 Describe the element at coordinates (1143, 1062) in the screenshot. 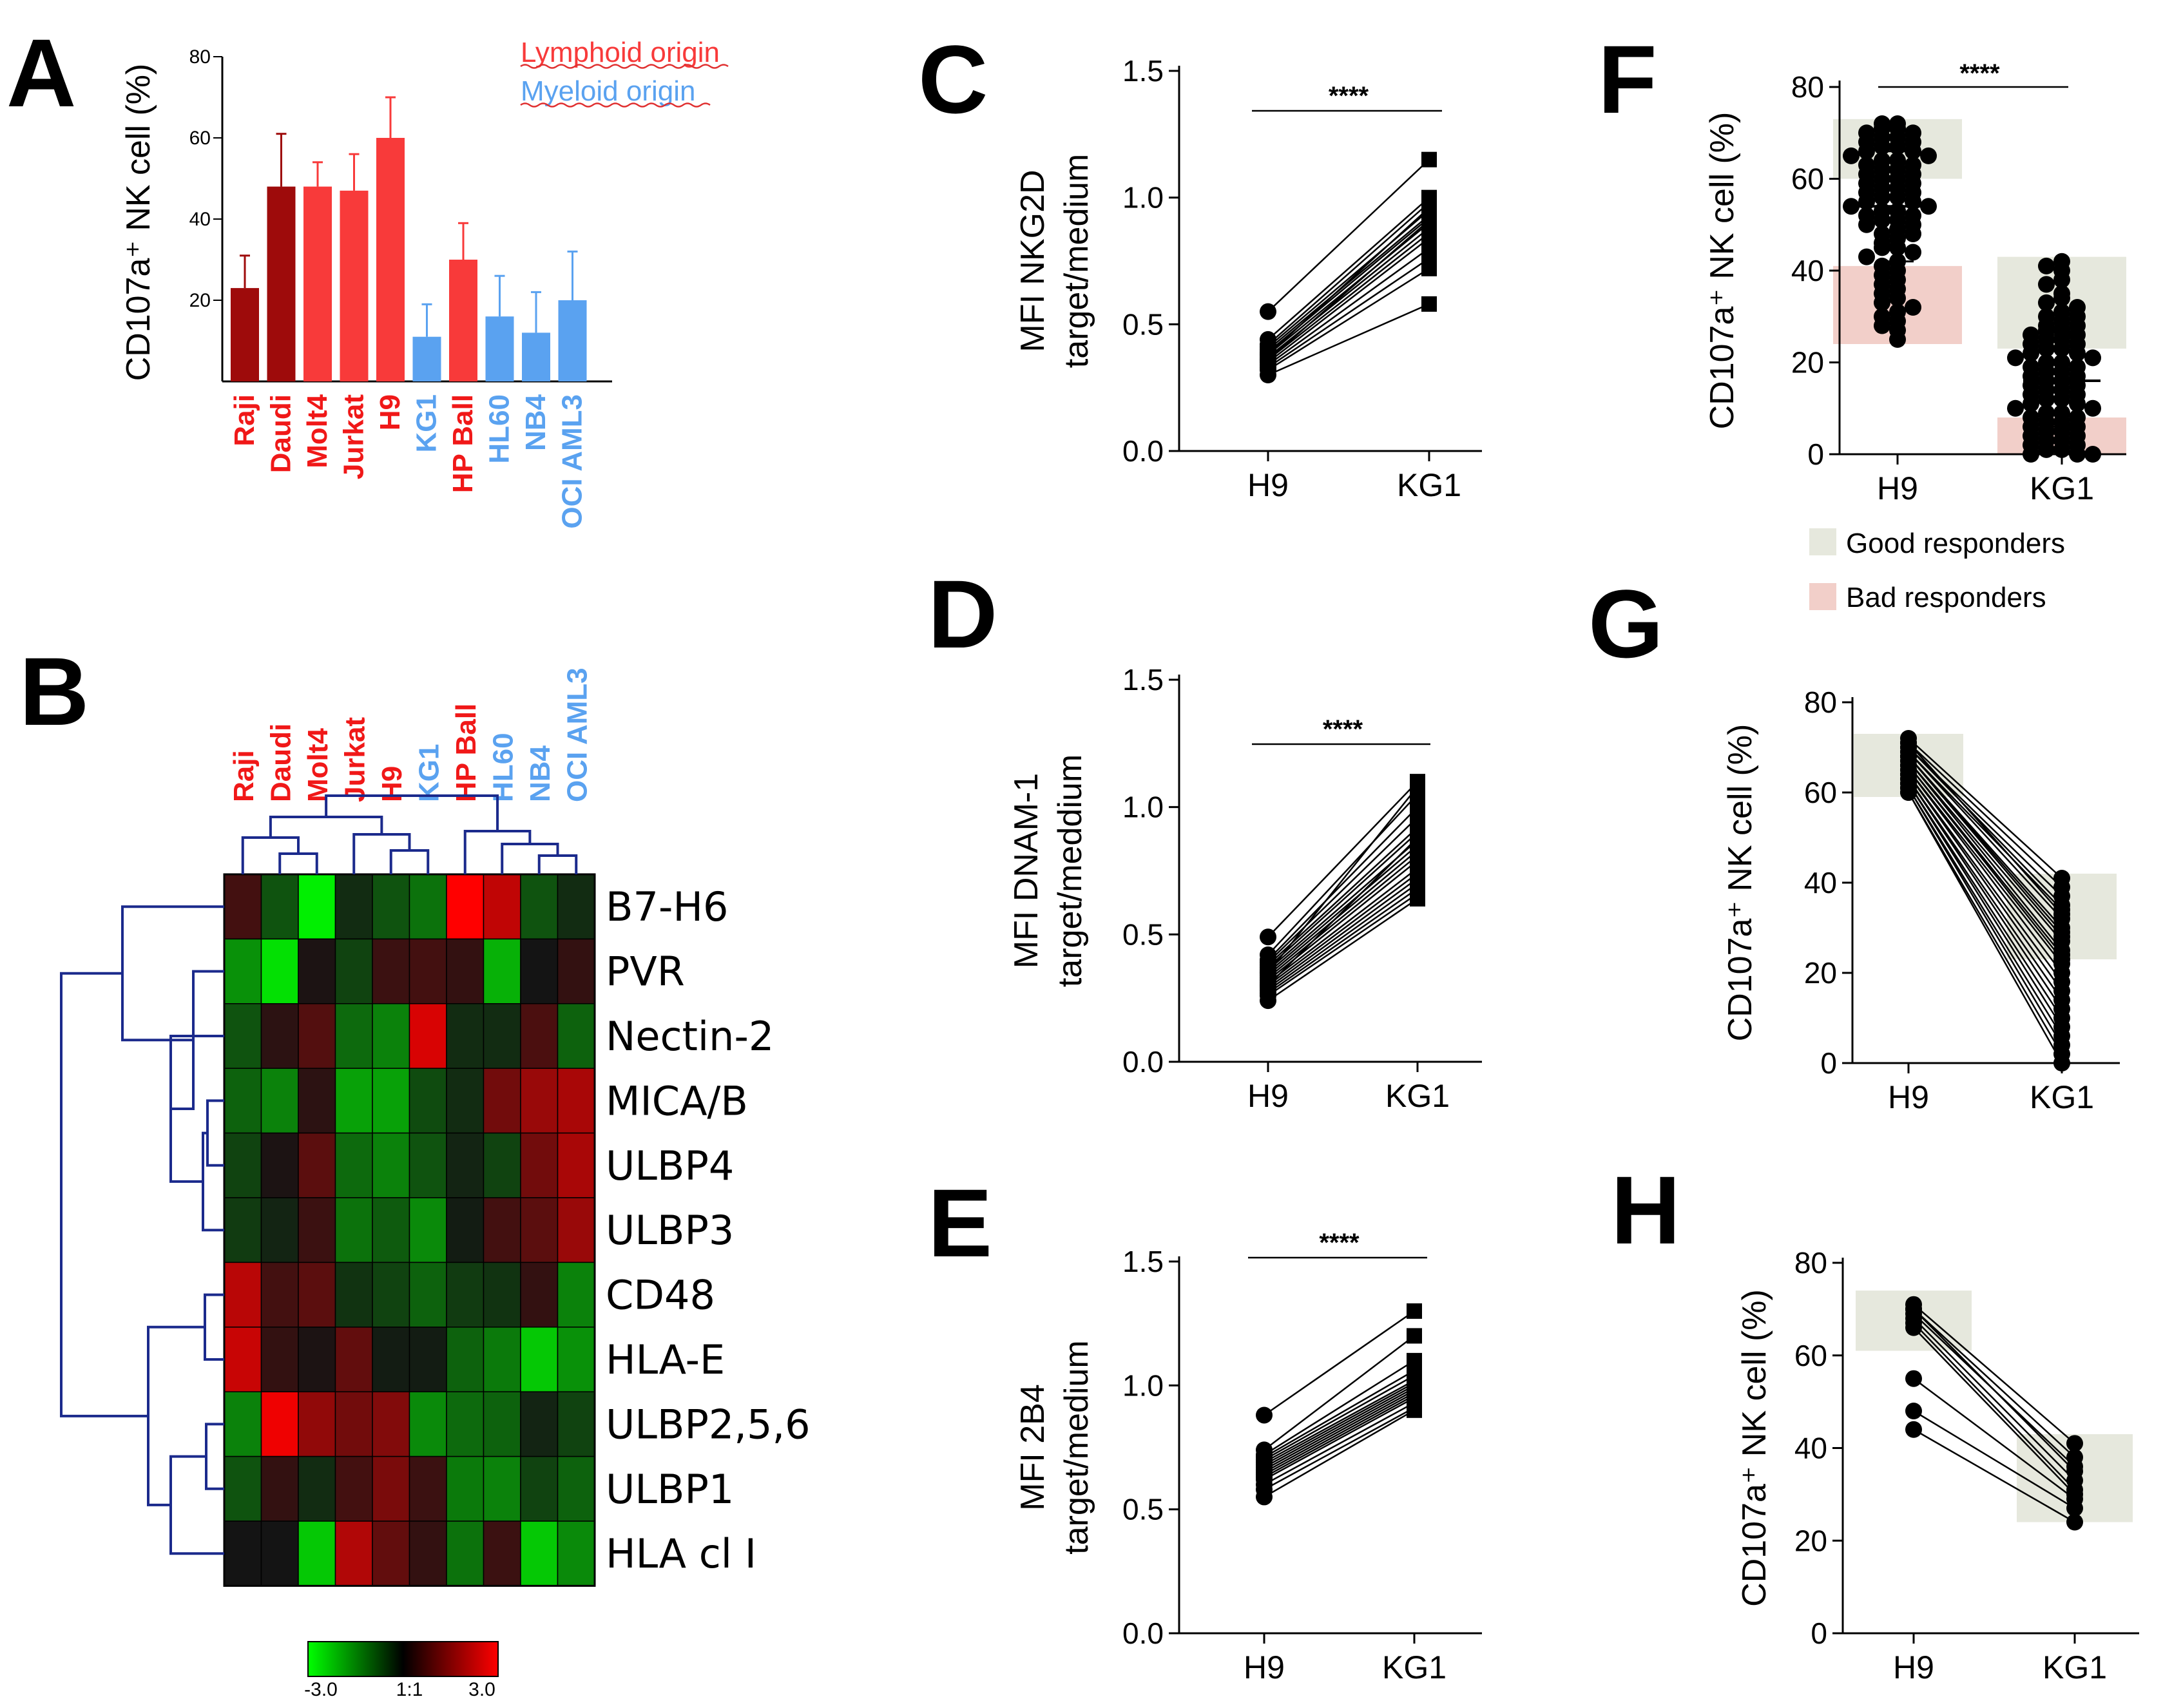

I see `ytick-label: 0.0` at that location.